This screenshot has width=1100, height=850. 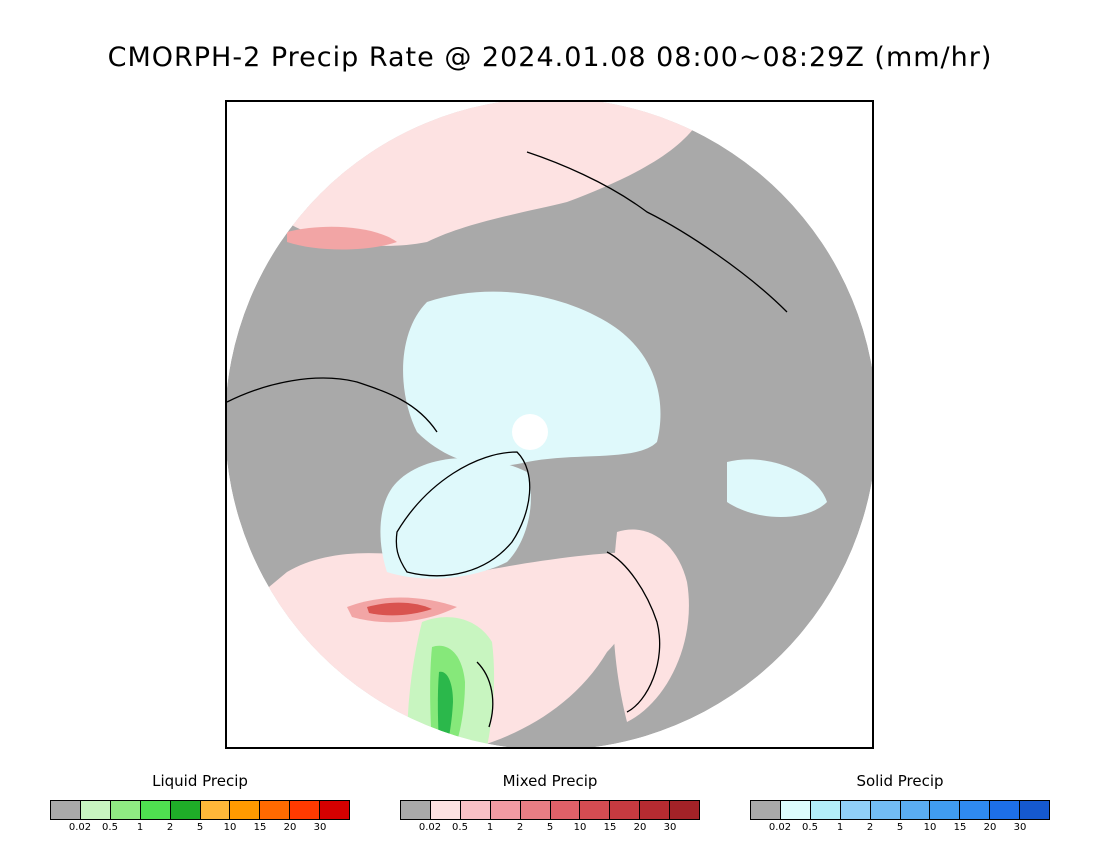 I want to click on solid-precip-region-siberia, so click(x=777, y=488).